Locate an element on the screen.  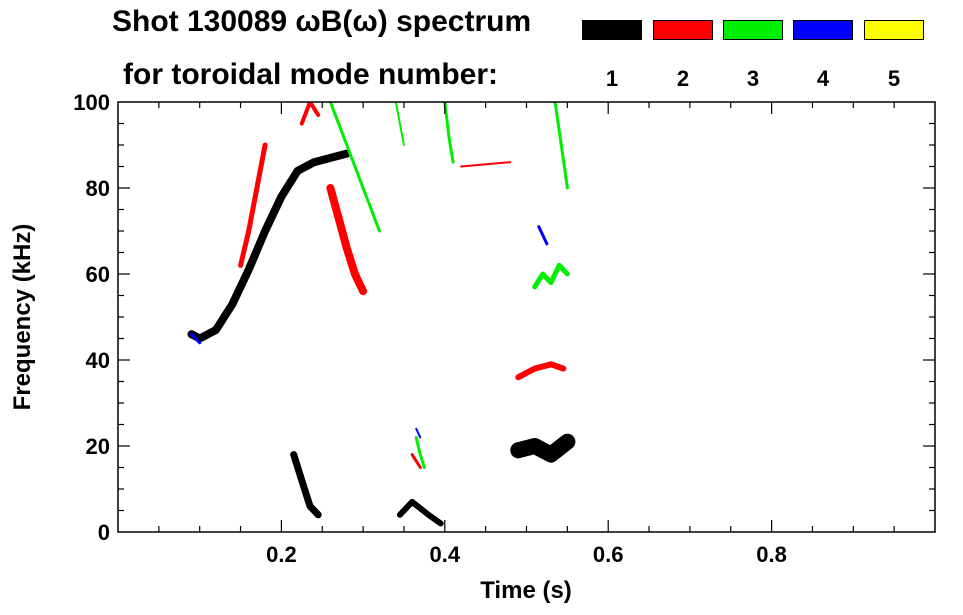
legend-label-mode-2: 2 is located at coordinates (683, 78).